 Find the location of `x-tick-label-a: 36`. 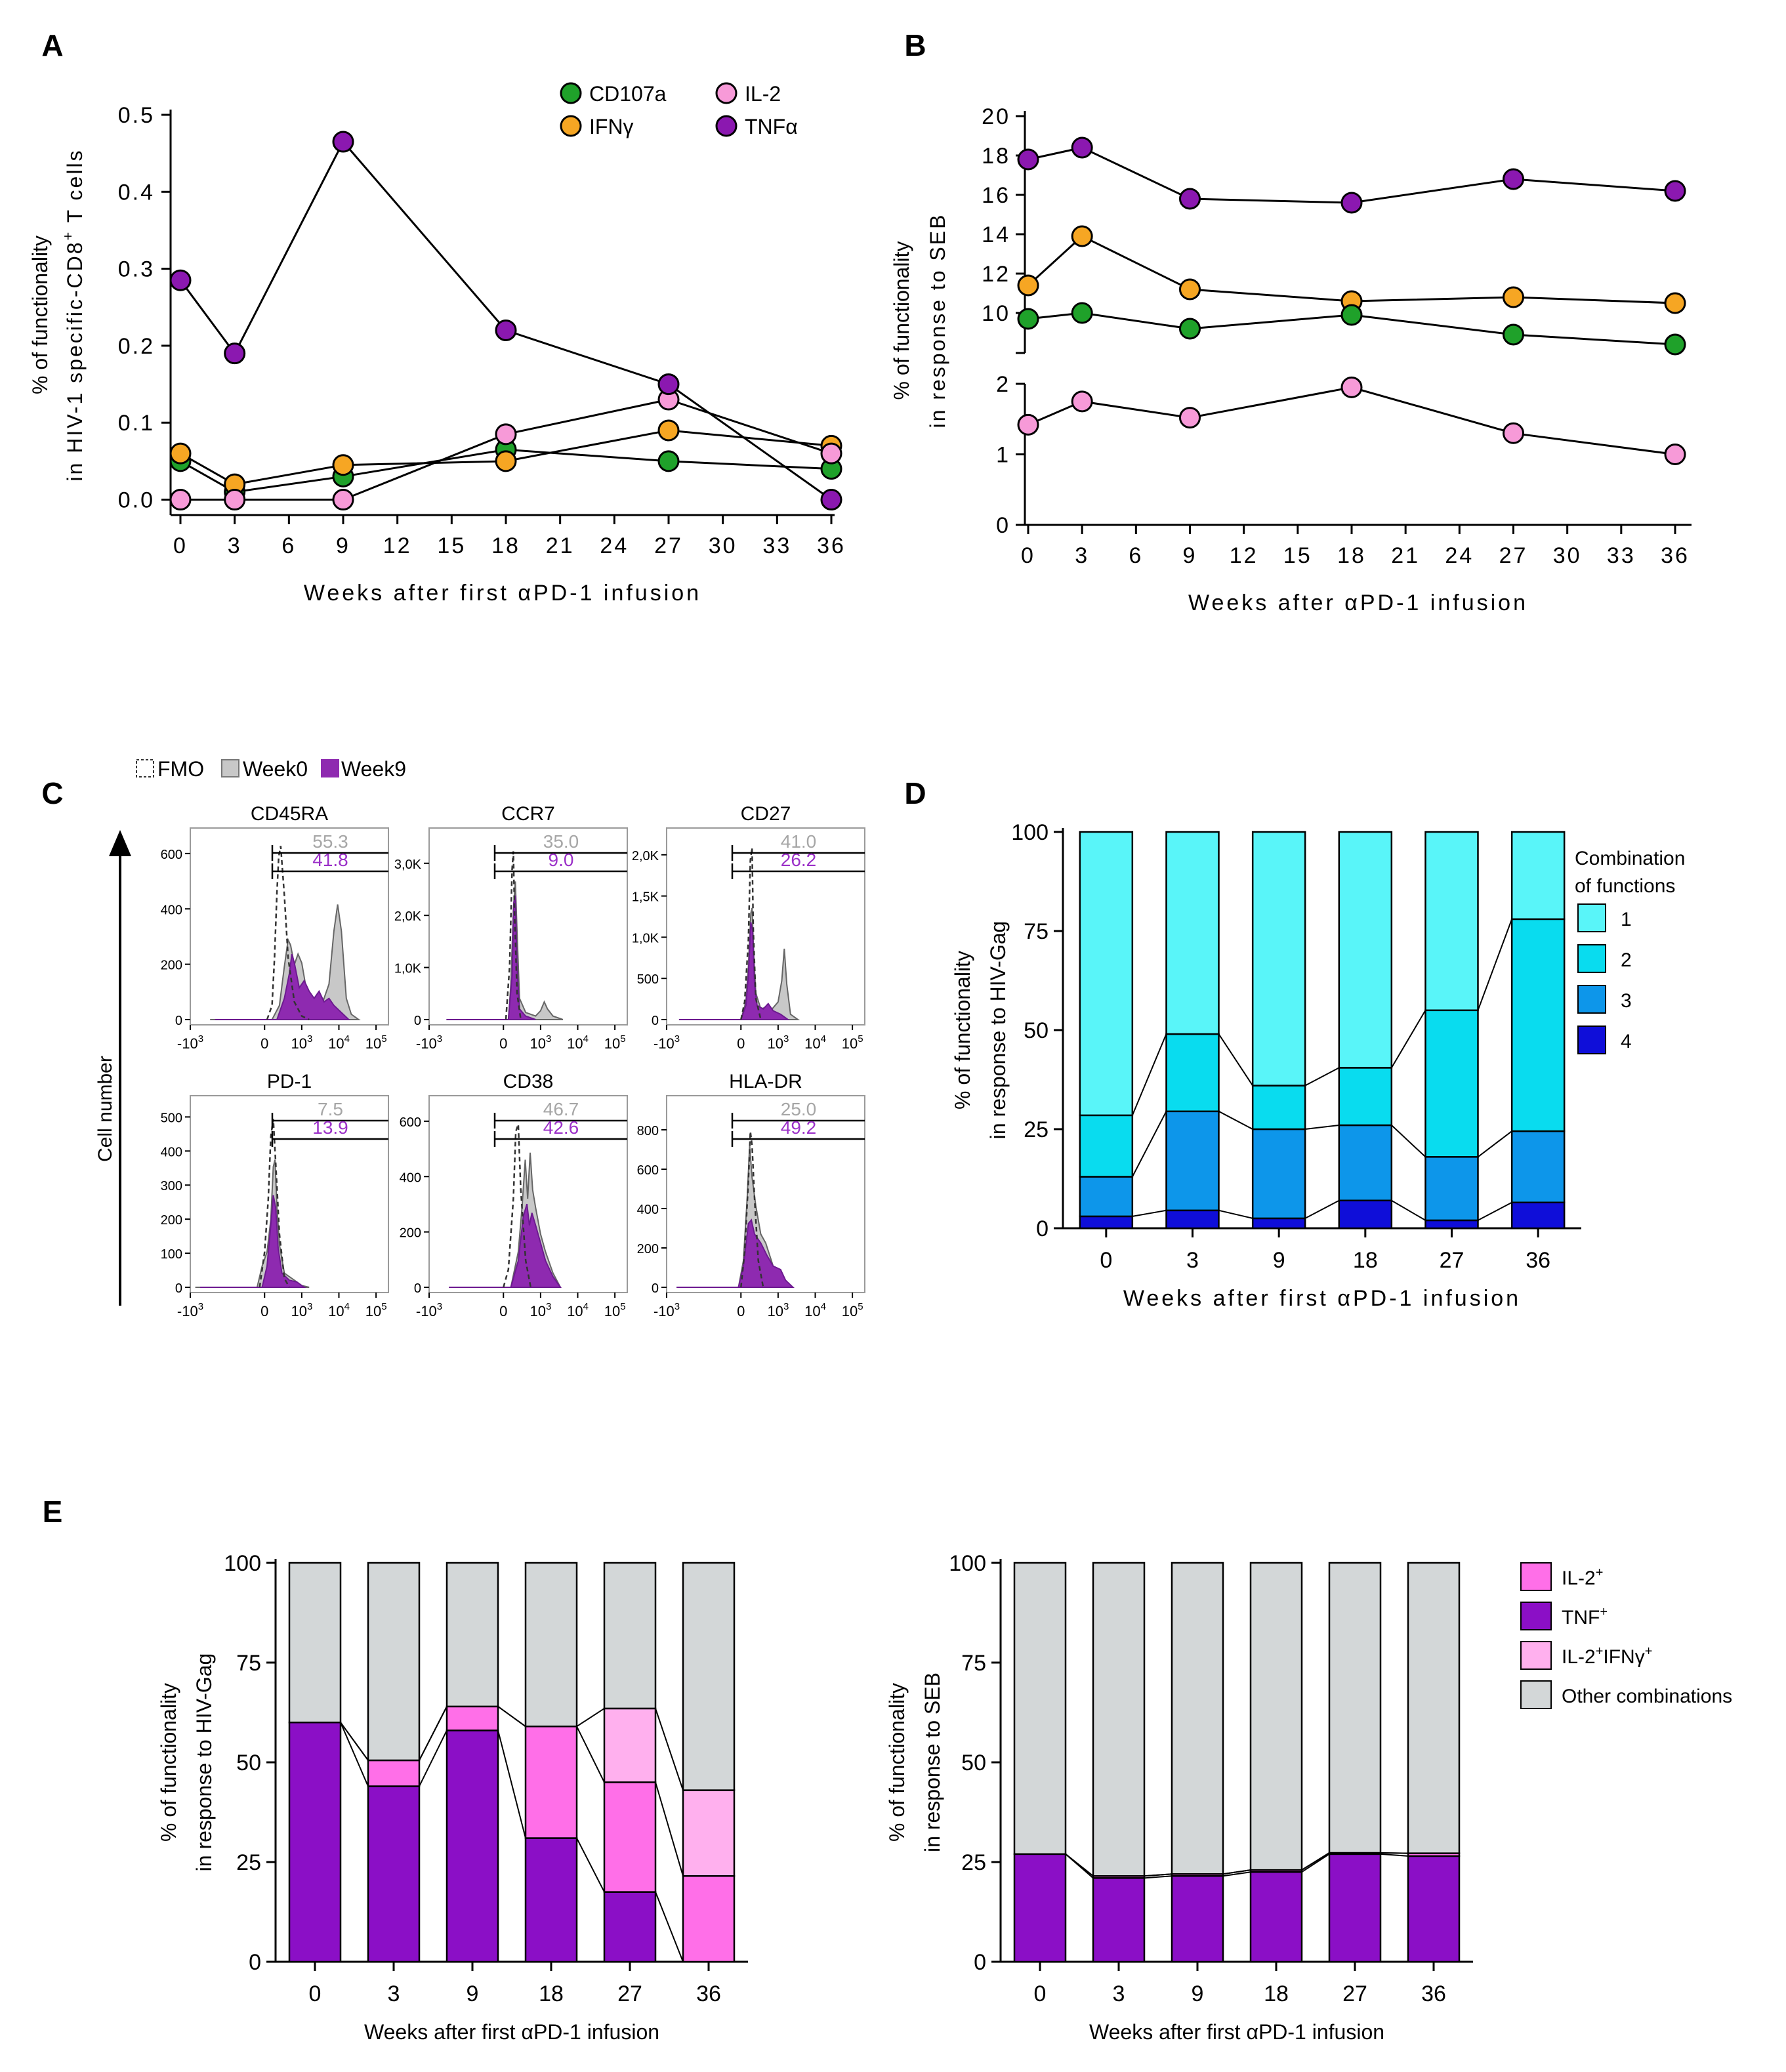

x-tick-label-a: 36 is located at coordinates (831, 545).